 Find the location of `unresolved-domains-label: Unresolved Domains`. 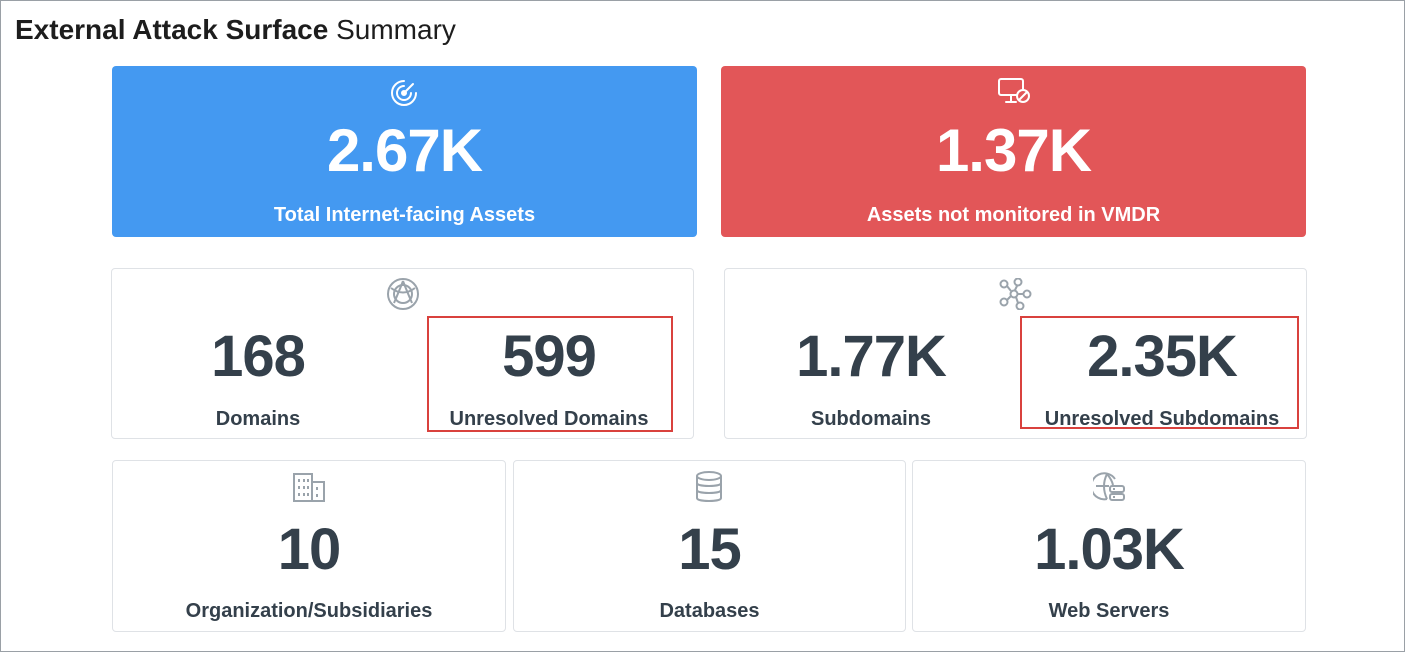

unresolved-domains-label: Unresolved Domains is located at coordinates (549, 419).